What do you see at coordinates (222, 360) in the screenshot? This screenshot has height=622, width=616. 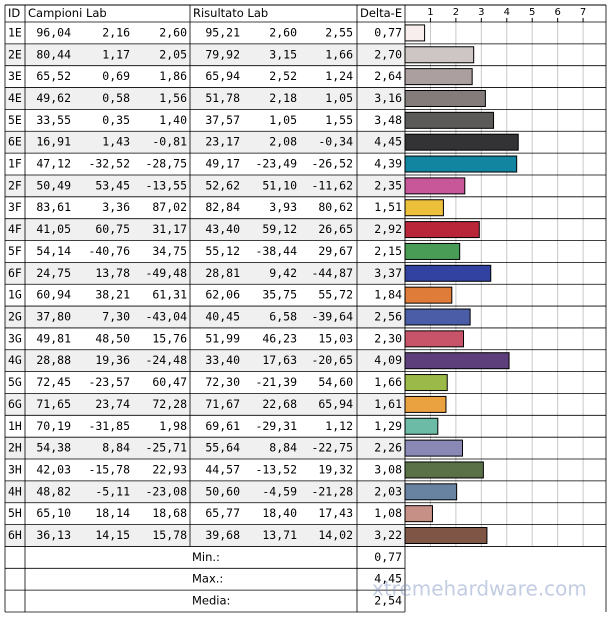 I see `cell: 33,40` at bounding box center [222, 360].